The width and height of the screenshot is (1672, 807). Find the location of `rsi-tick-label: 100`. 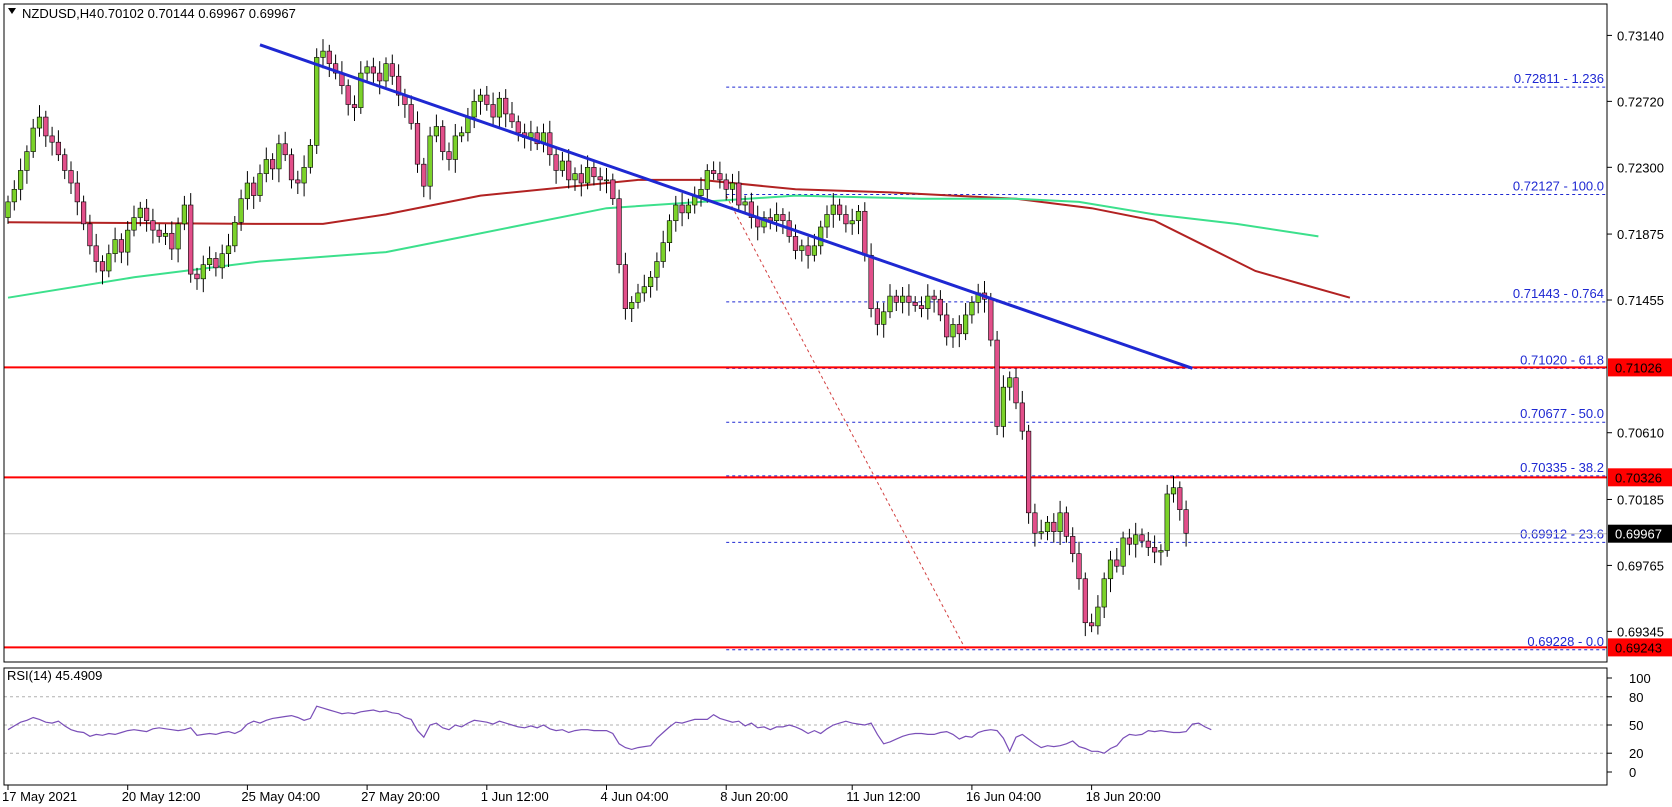

rsi-tick-label: 100 is located at coordinates (1640, 678).